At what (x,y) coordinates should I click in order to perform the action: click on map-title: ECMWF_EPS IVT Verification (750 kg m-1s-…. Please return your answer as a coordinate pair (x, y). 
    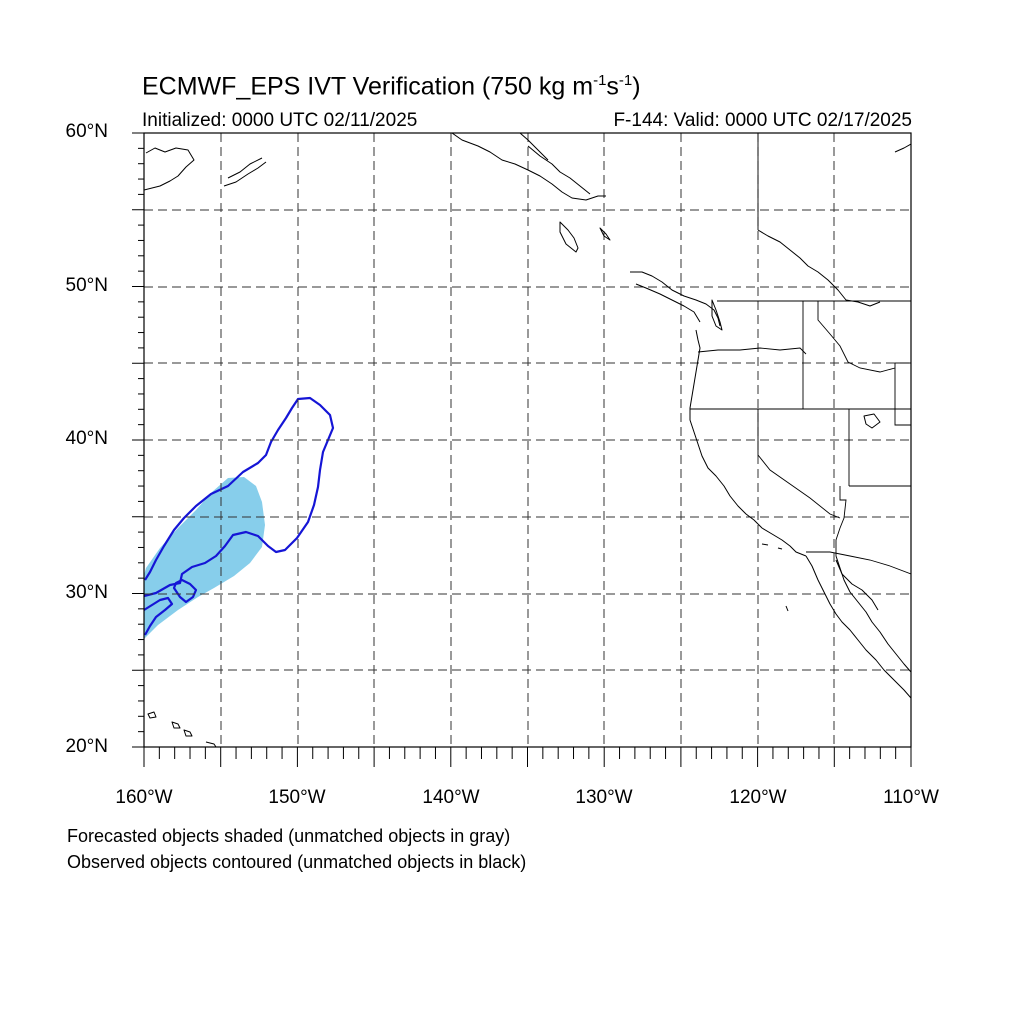
    Looking at the image, I should click on (391, 86).